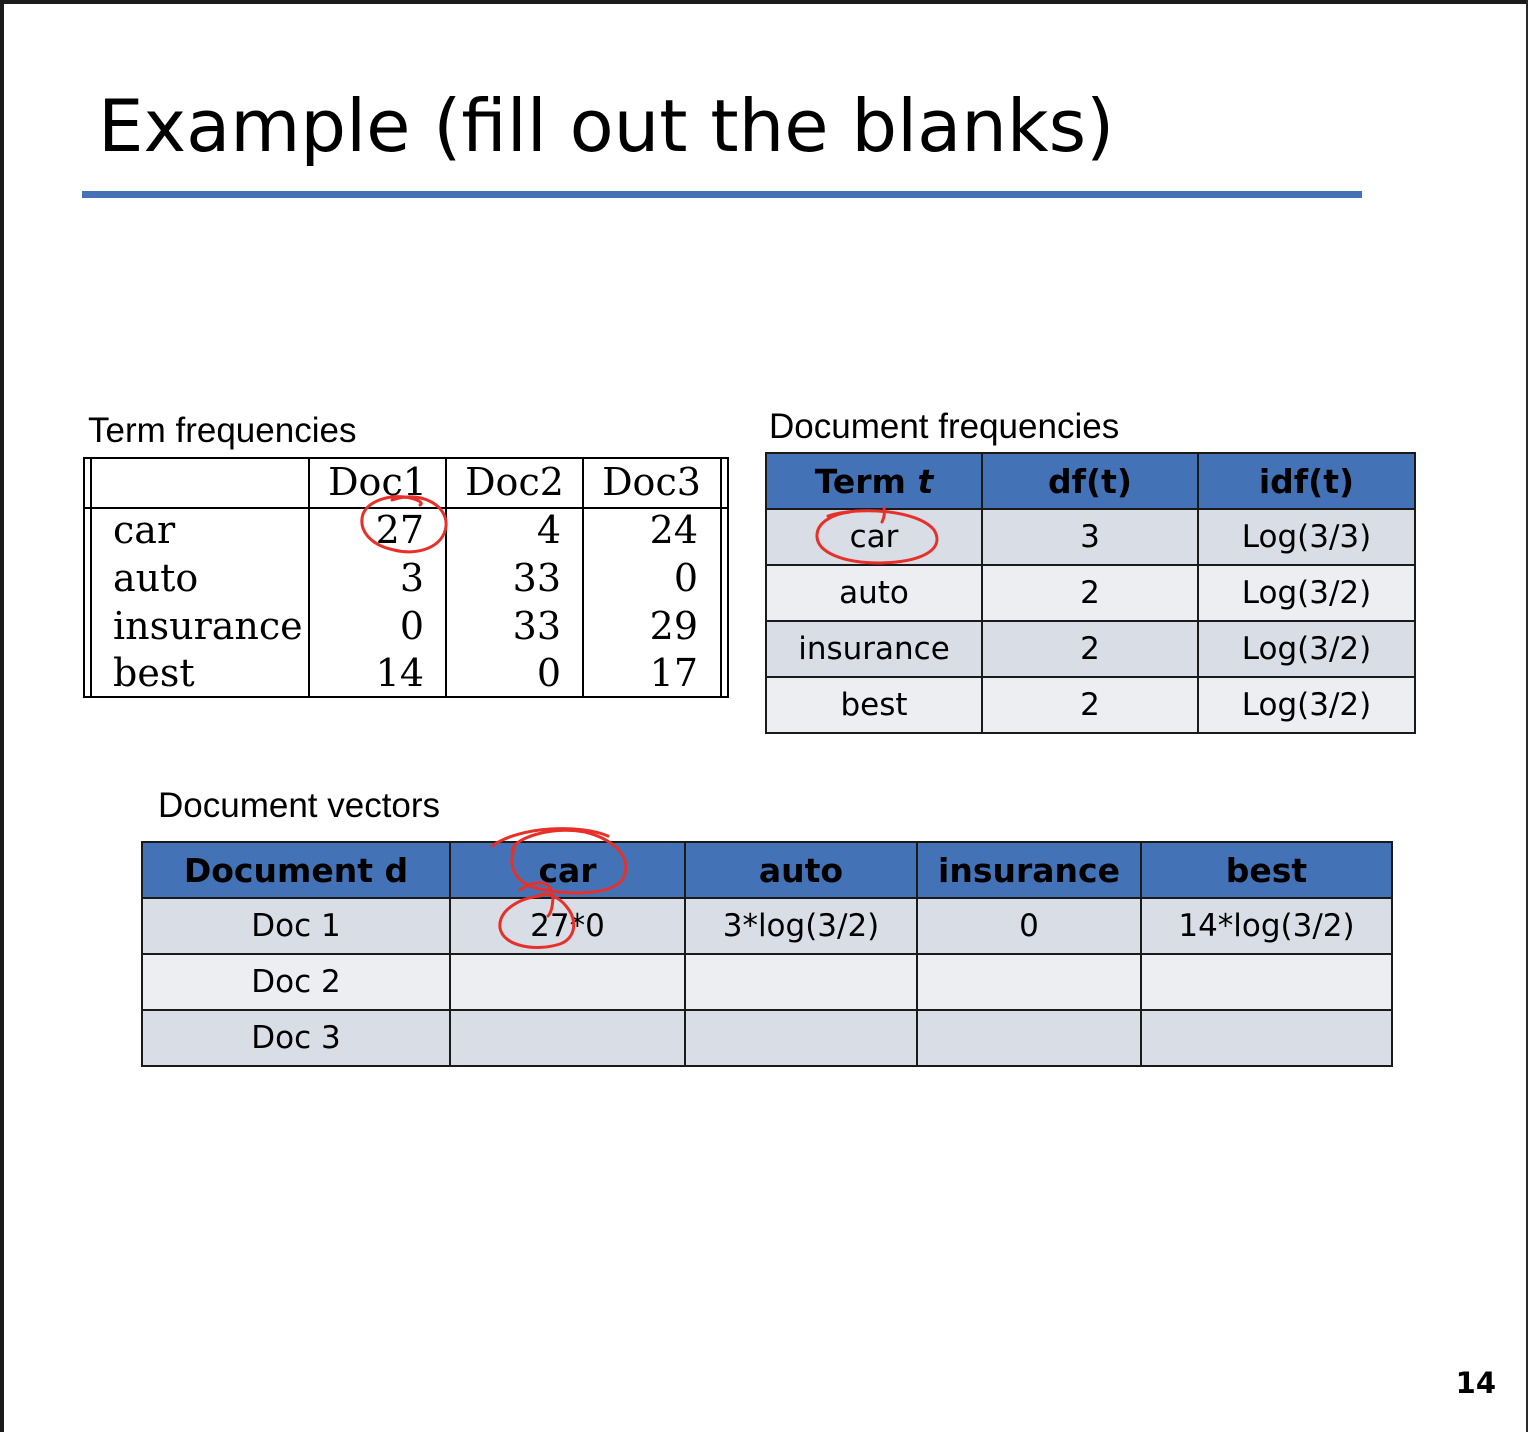  What do you see at coordinates (1475, 1383) in the screenshot?
I see `page-number: 14` at bounding box center [1475, 1383].